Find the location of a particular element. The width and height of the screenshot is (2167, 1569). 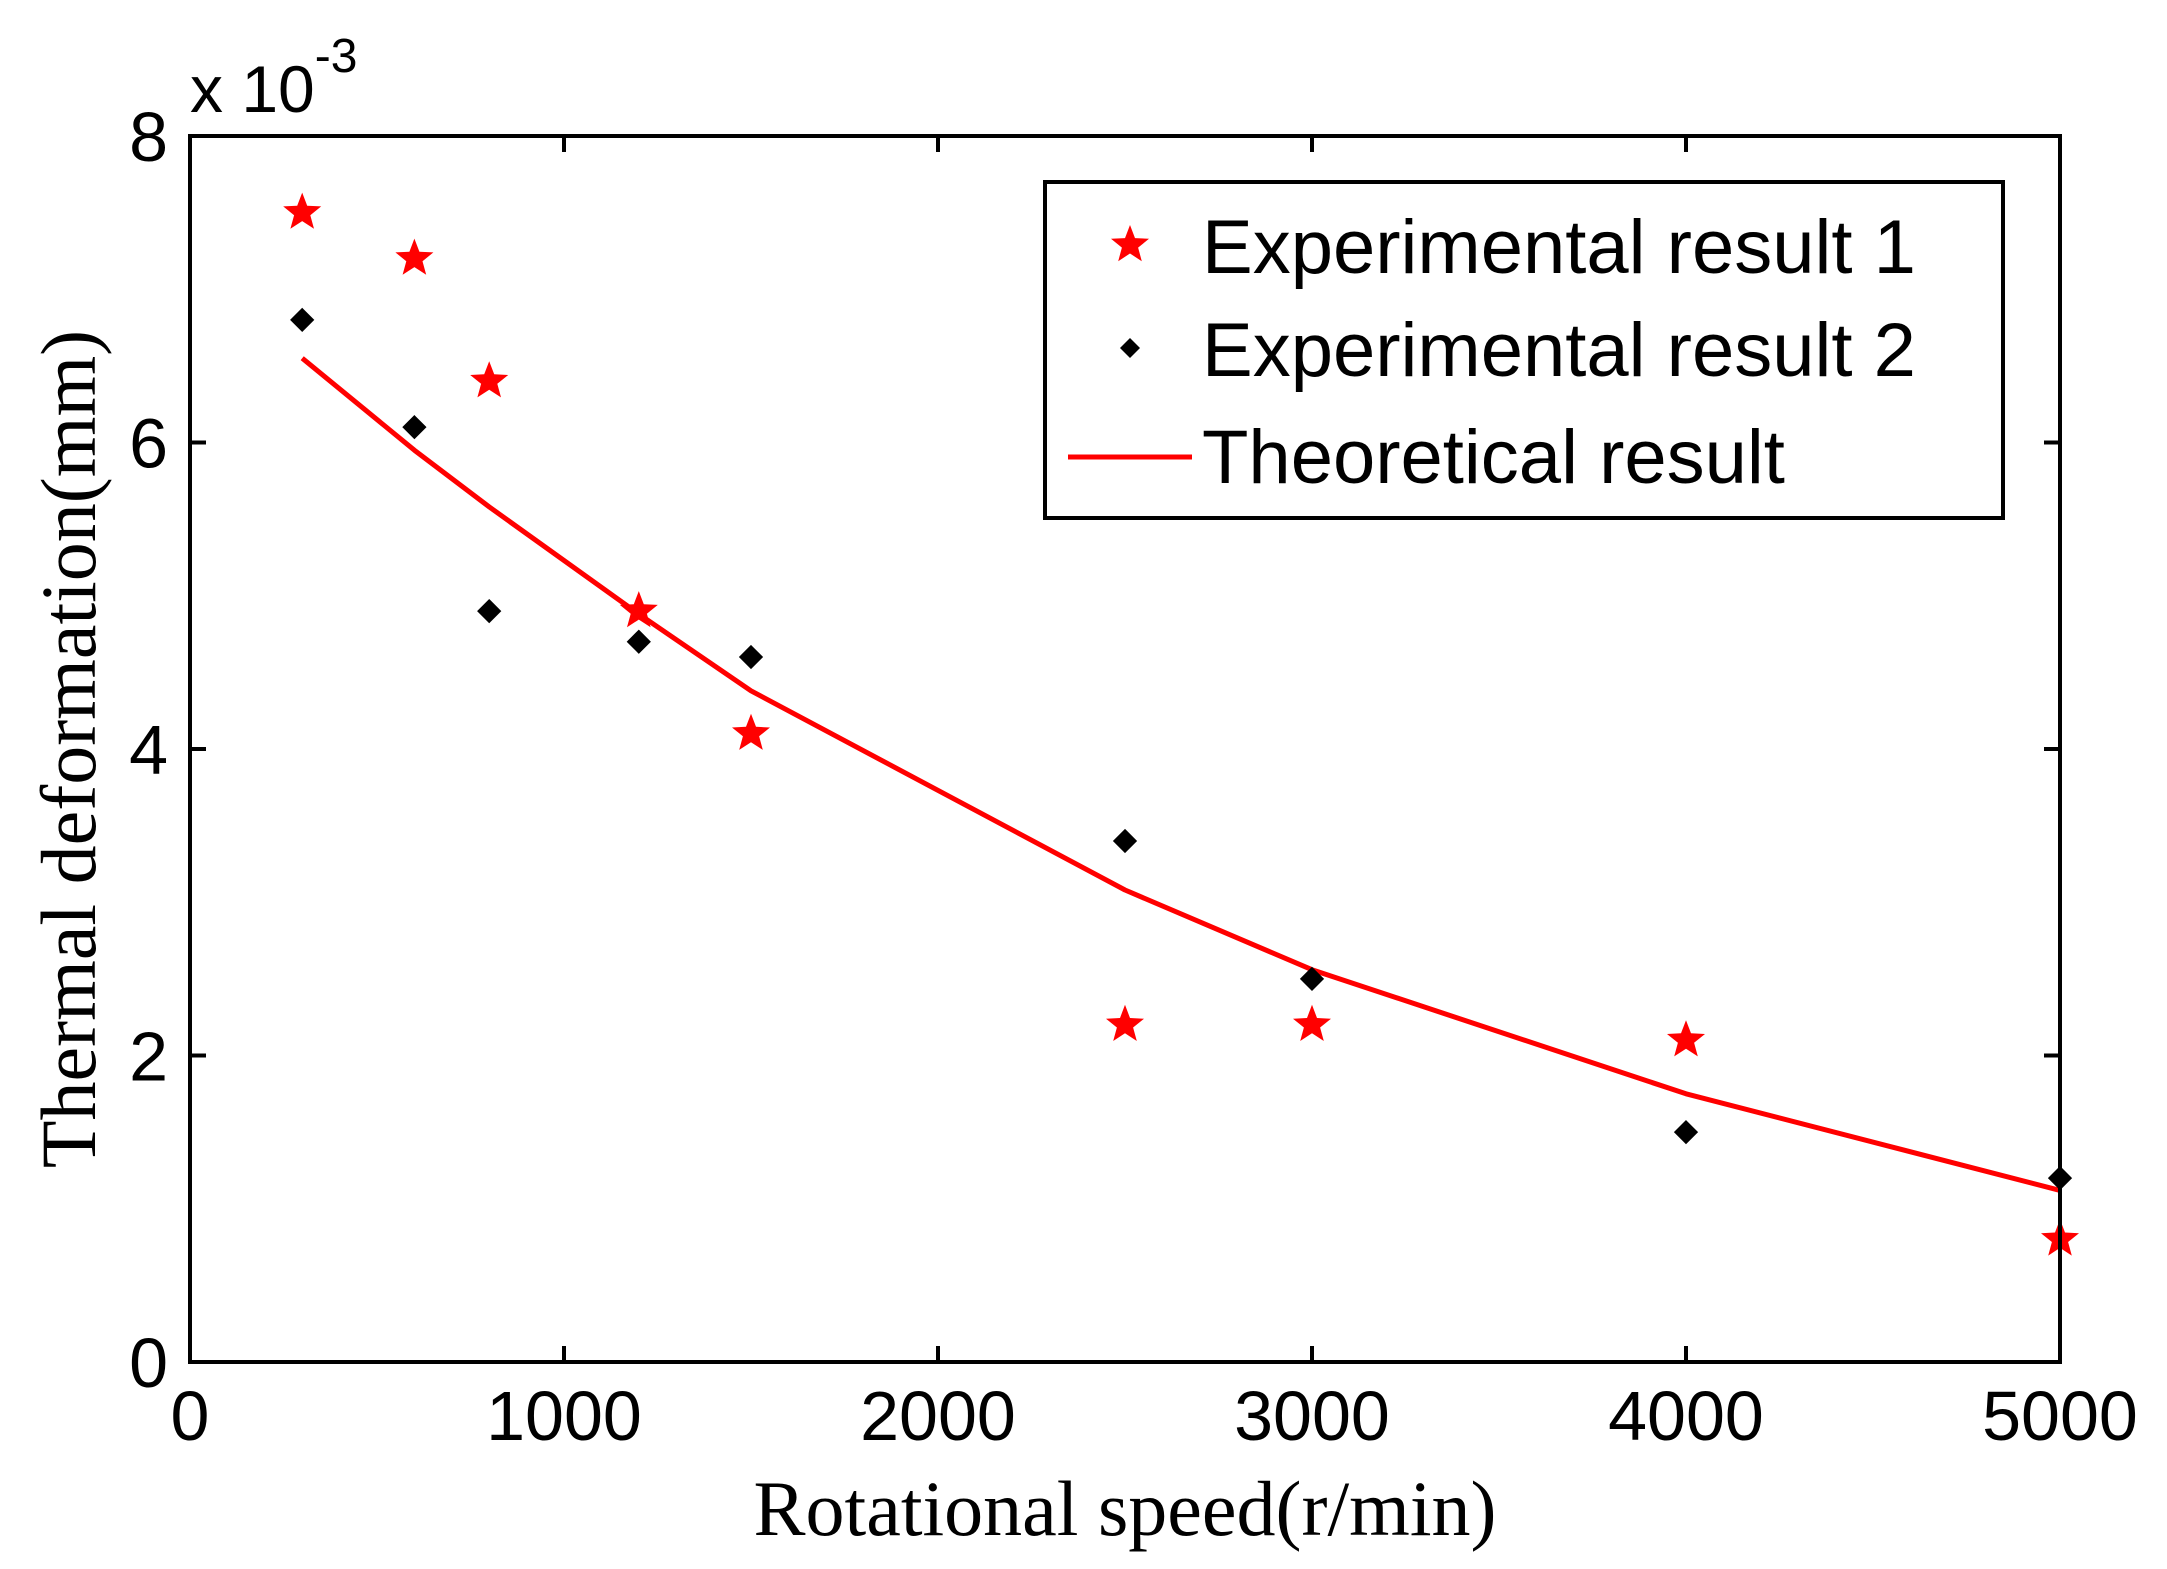

y-tick-label: 0 is located at coordinates (148, 1363).